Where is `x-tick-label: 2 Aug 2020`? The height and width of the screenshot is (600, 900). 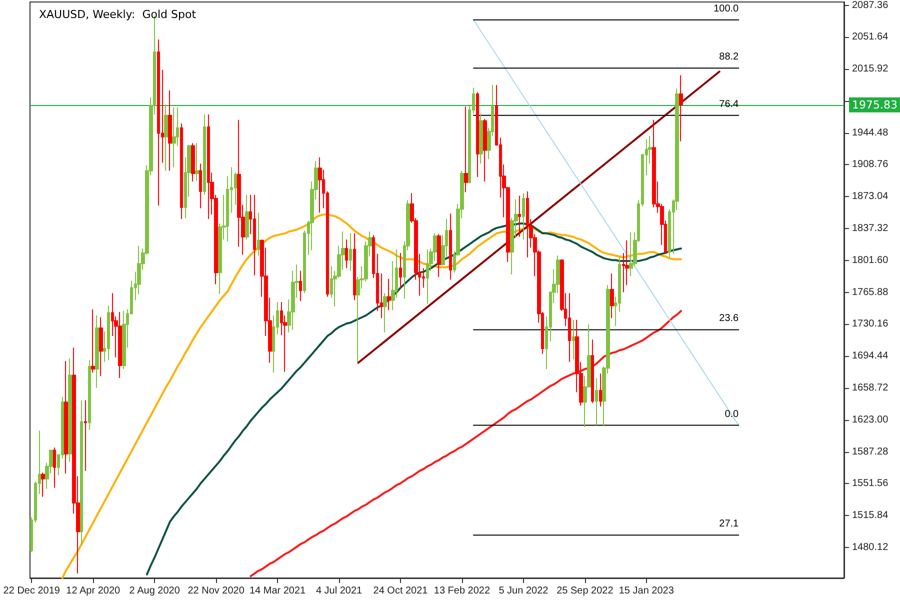
x-tick-label: 2 Aug 2020 is located at coordinates (154, 591).